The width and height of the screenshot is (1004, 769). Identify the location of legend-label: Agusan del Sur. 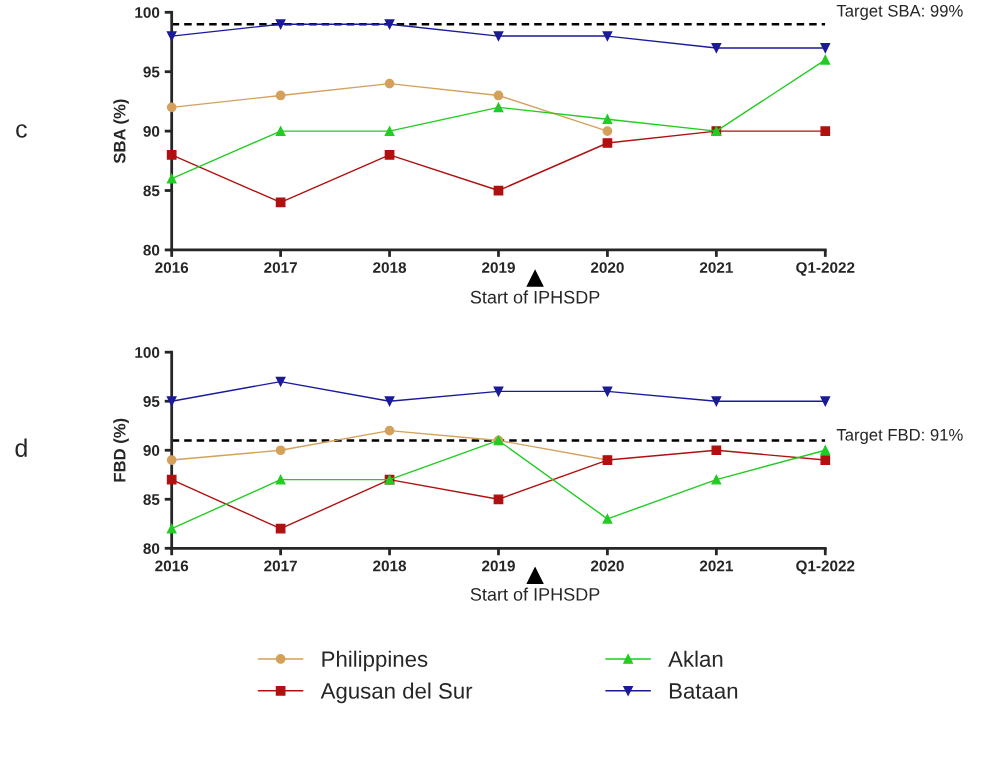
(396, 693).